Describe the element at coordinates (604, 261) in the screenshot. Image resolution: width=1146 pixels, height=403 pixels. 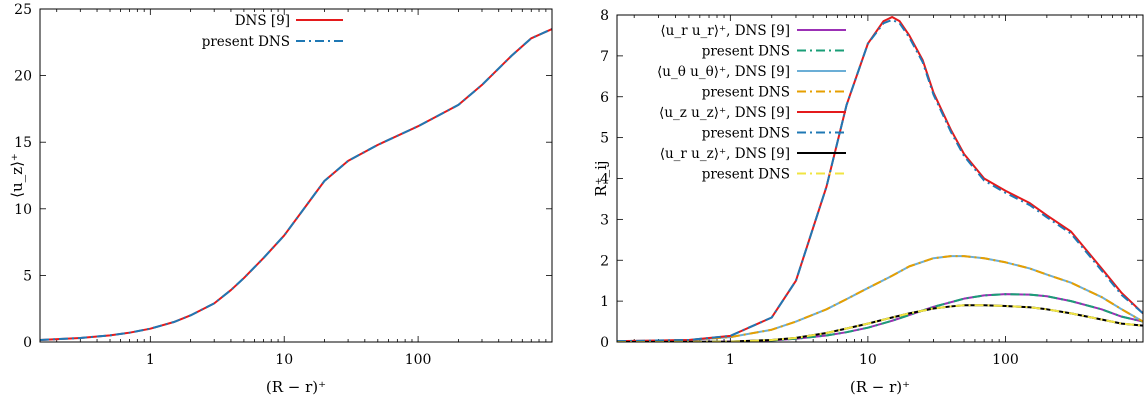
I see `y-tick-label: 2` at that location.